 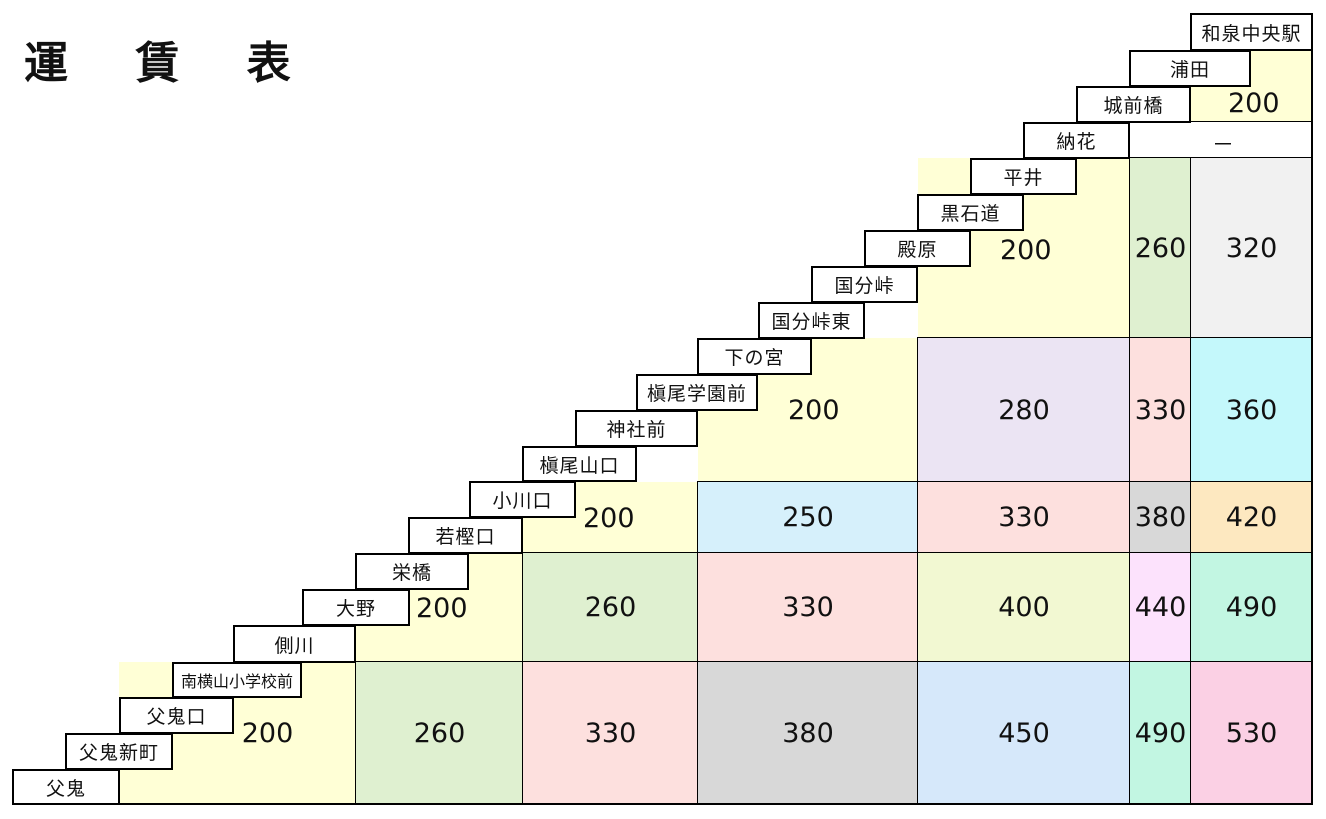 I want to click on station-label: 父鬼新町, so click(x=119, y=751).